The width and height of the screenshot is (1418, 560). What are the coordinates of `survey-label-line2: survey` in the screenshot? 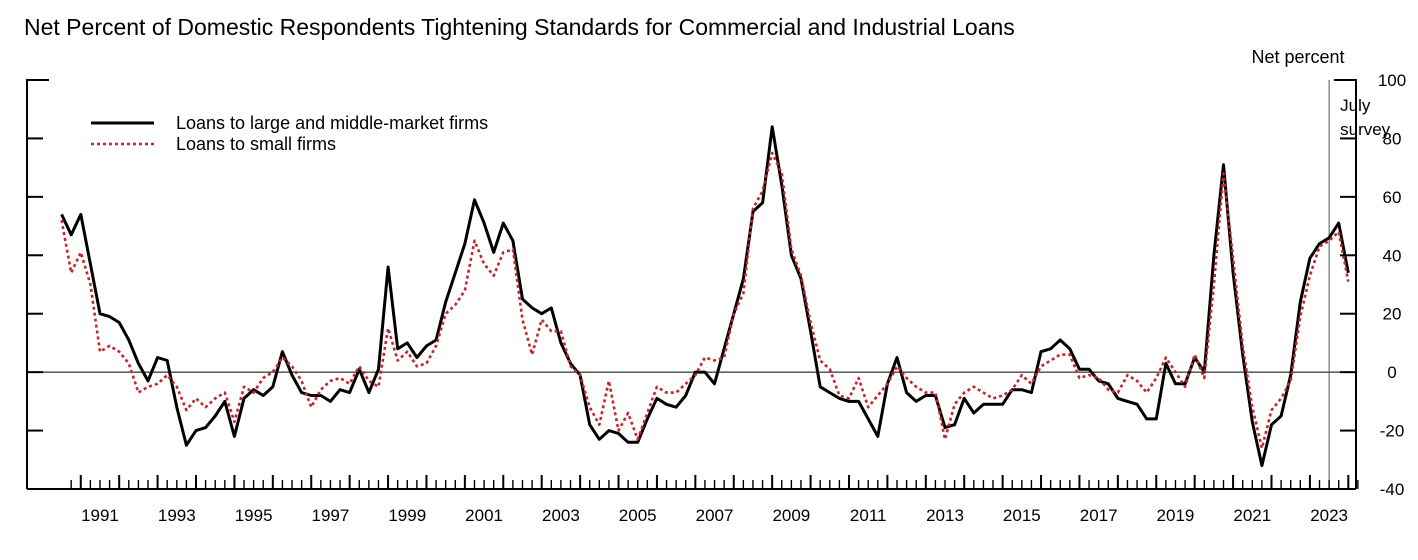 It's located at (1365, 129).